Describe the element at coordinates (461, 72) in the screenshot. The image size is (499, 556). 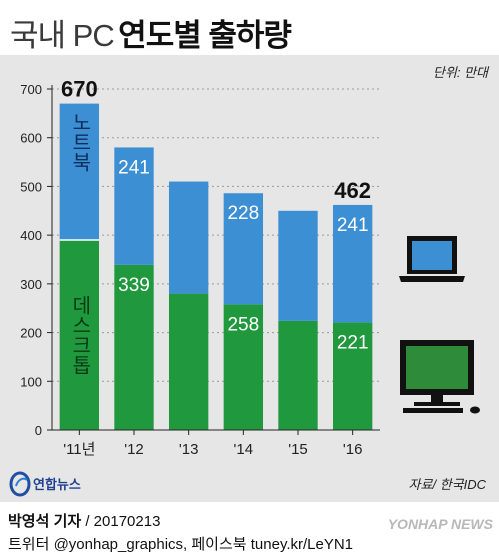
I see `unit-label: 단위: 만대` at that location.